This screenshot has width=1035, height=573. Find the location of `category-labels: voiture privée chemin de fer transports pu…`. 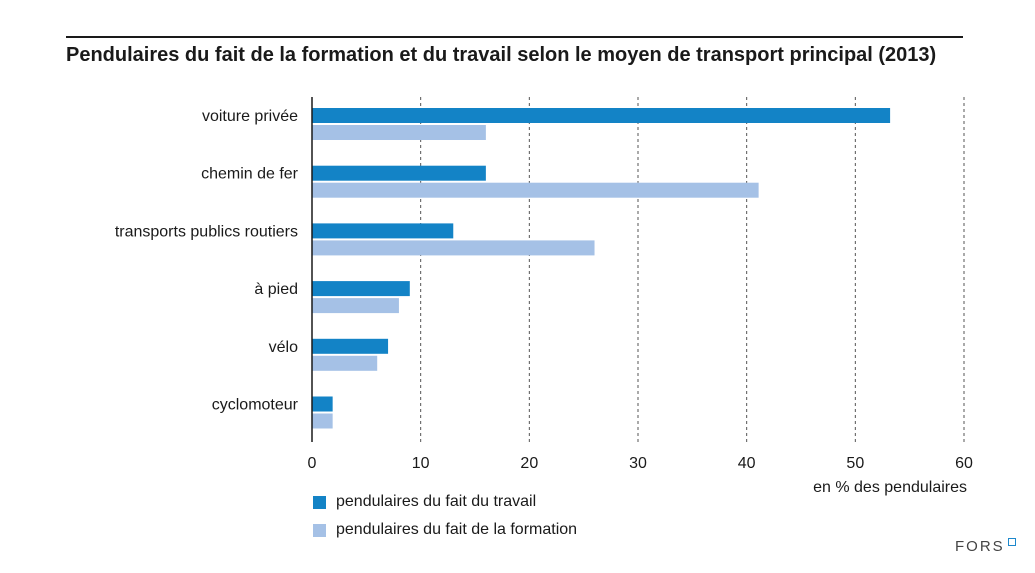

category-labels: voiture privée chemin de fer transports pu… is located at coordinates (207, 261).